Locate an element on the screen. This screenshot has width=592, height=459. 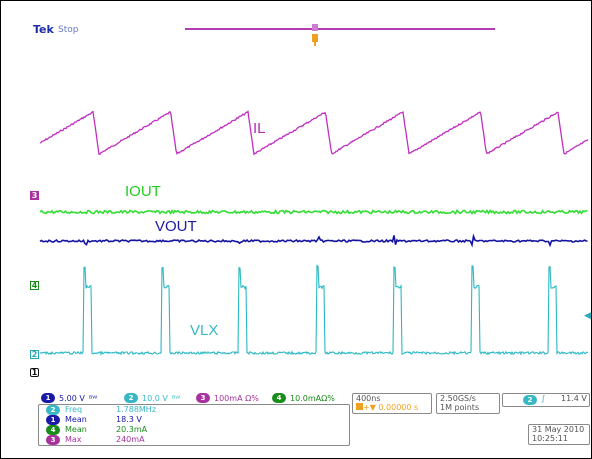
record-position-bar is located at coordinates (340, 29).